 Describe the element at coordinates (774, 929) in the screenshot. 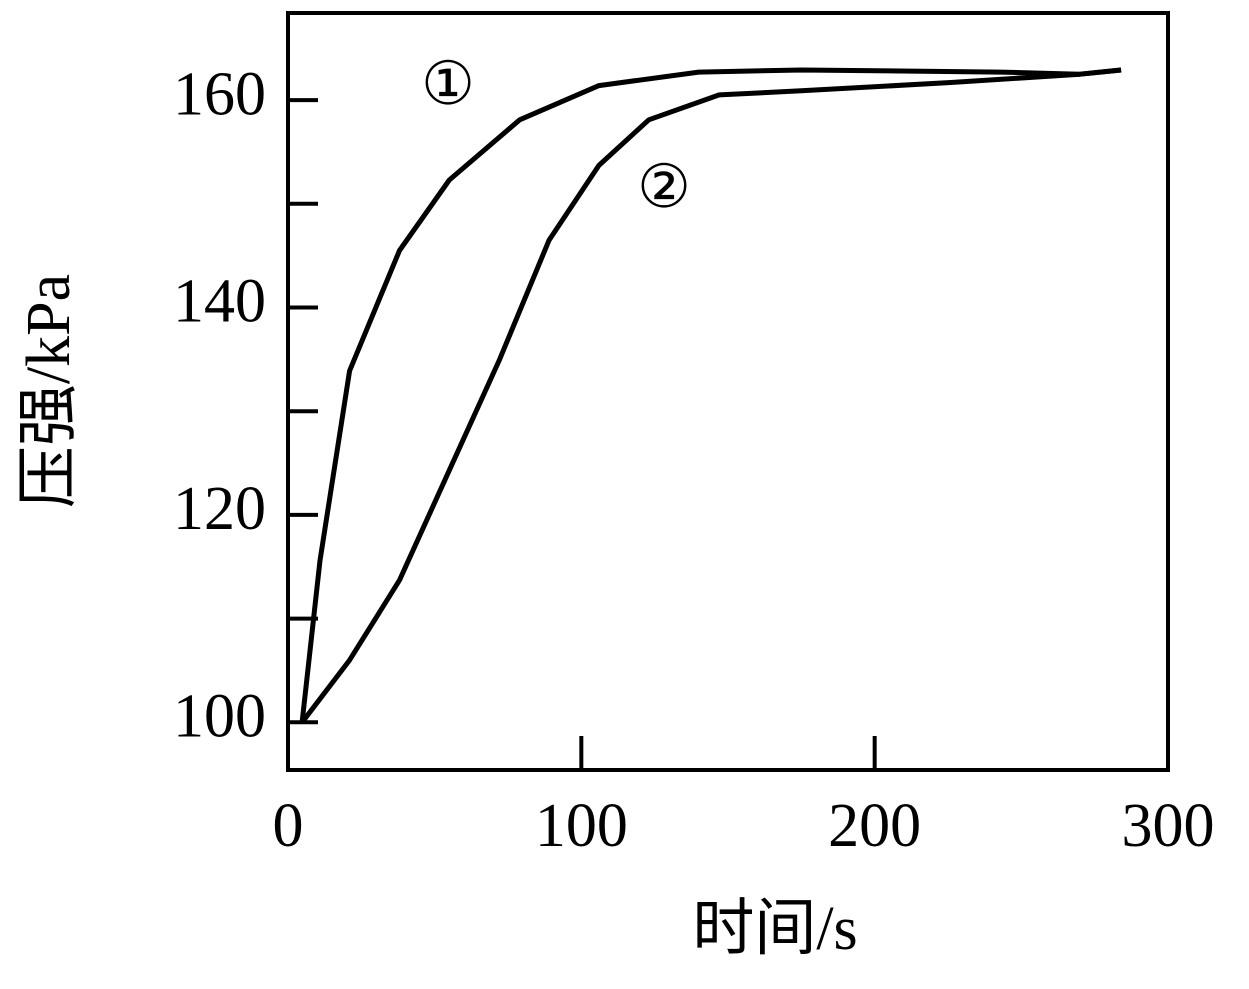

I see `x-axis-label: 时间/s` at that location.